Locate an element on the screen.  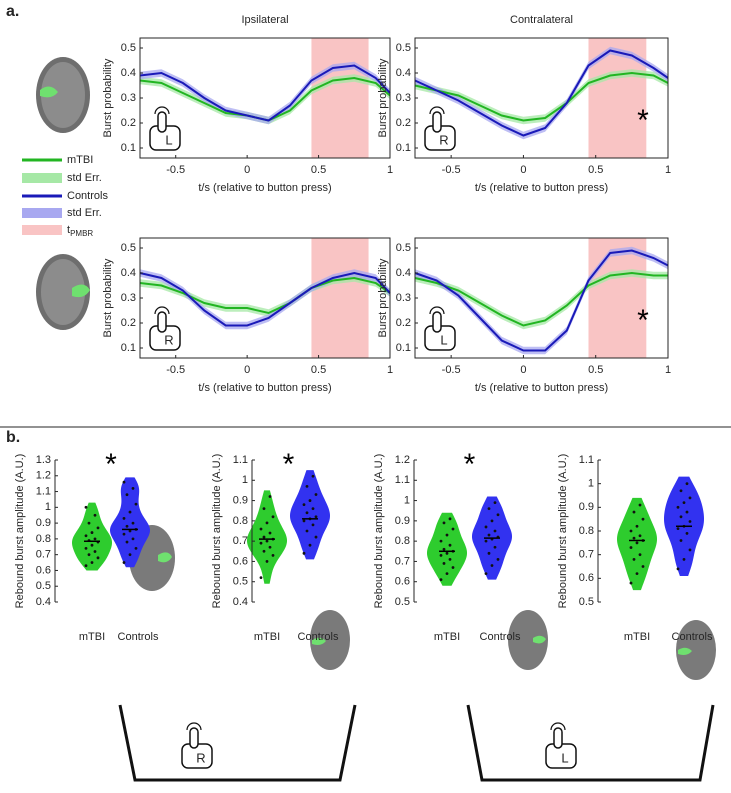
x-tick-label: 0 is located at coordinates (247, 170).